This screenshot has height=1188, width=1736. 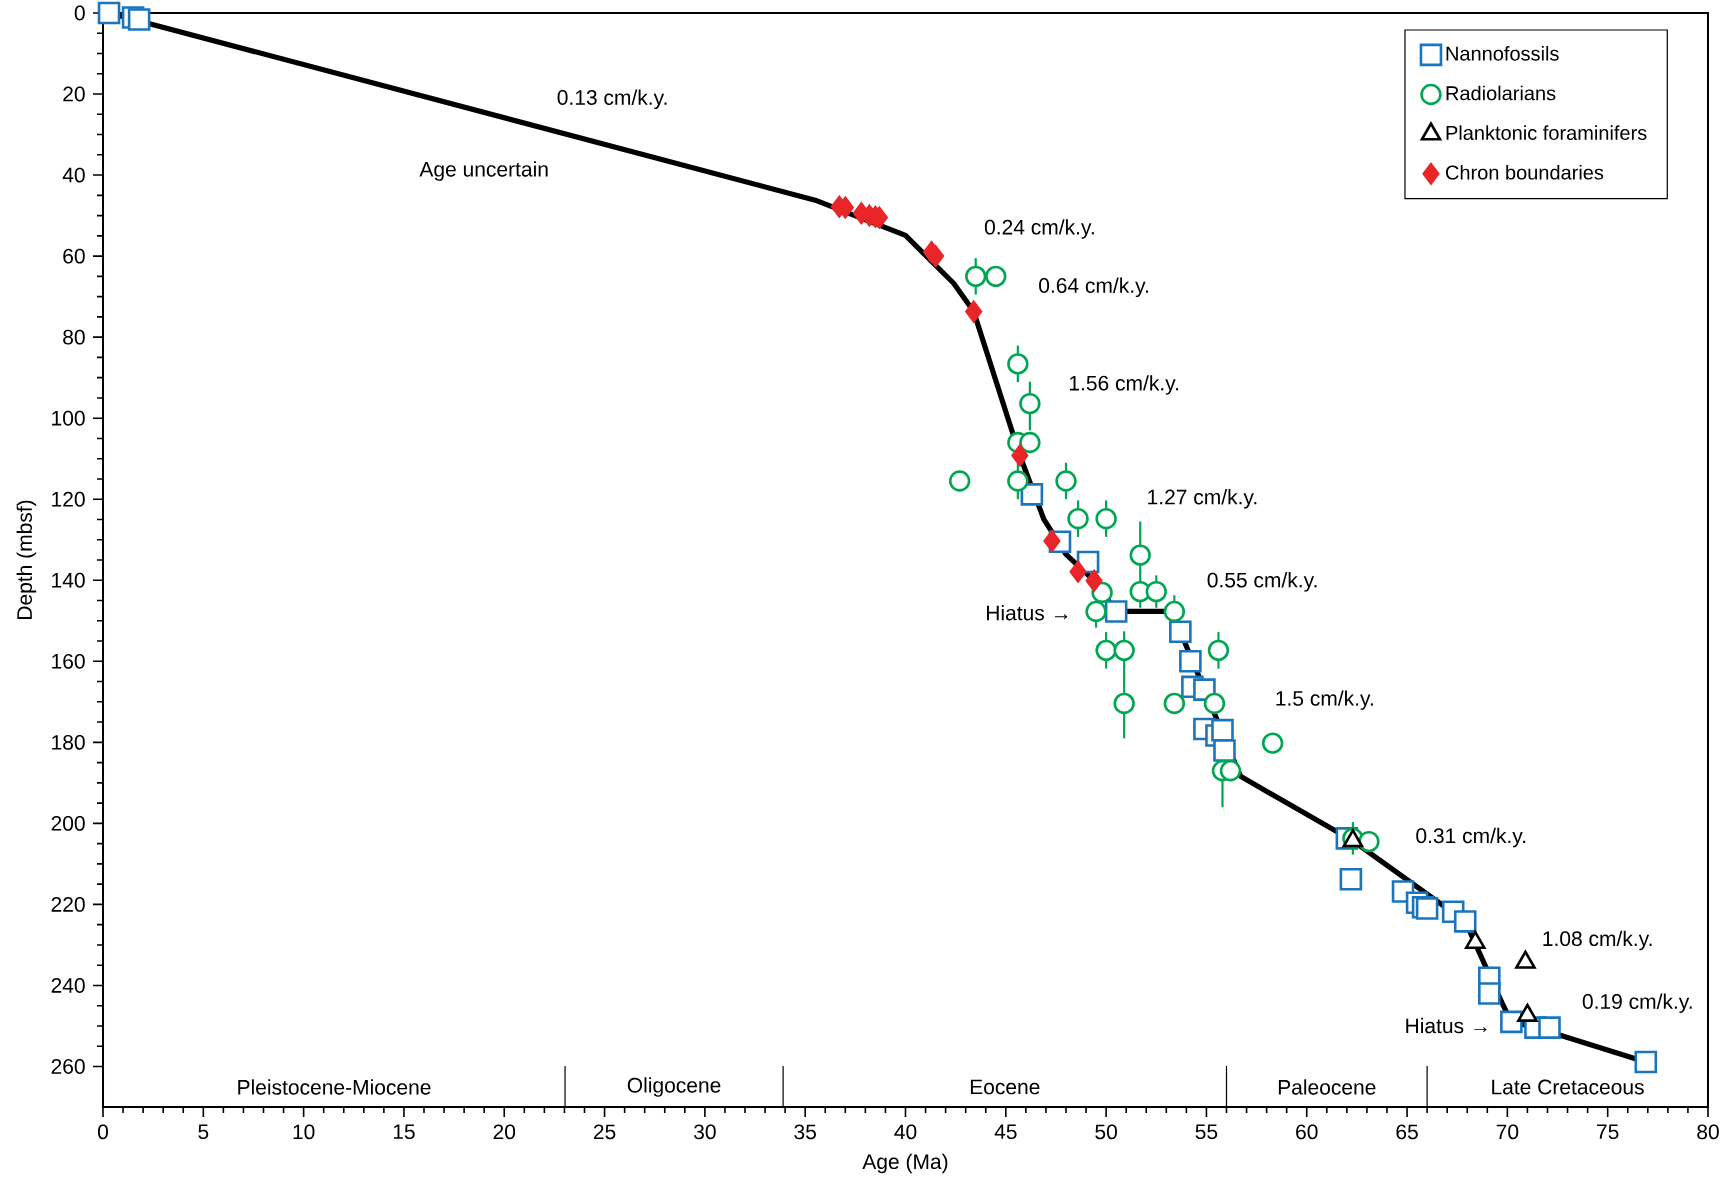 What do you see at coordinates (1327, 1087) in the screenshot?
I see `annotation: Paleocene` at bounding box center [1327, 1087].